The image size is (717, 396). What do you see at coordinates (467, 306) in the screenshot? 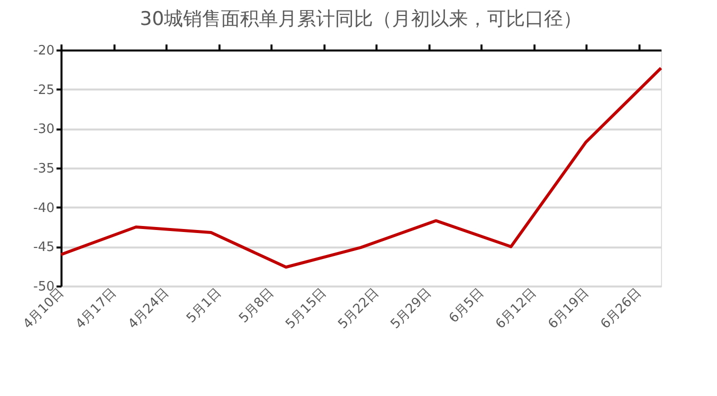
I see `x-tick-label: 6月5日` at bounding box center [467, 306].